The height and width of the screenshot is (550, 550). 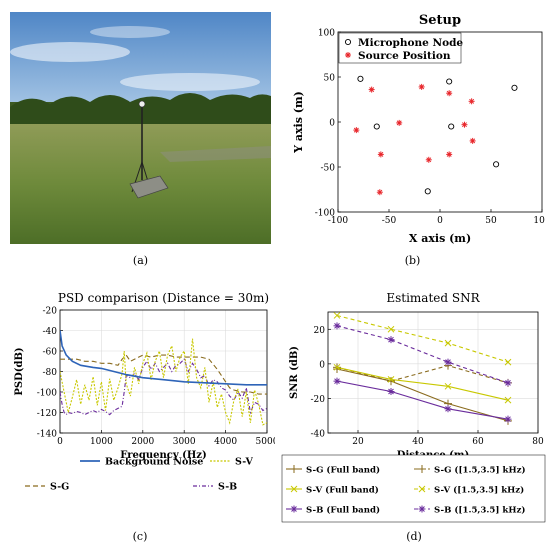 What do you see at coordinates (50, 312) in the screenshot?
I see `y-tick-label: -20` at bounding box center [50, 312].